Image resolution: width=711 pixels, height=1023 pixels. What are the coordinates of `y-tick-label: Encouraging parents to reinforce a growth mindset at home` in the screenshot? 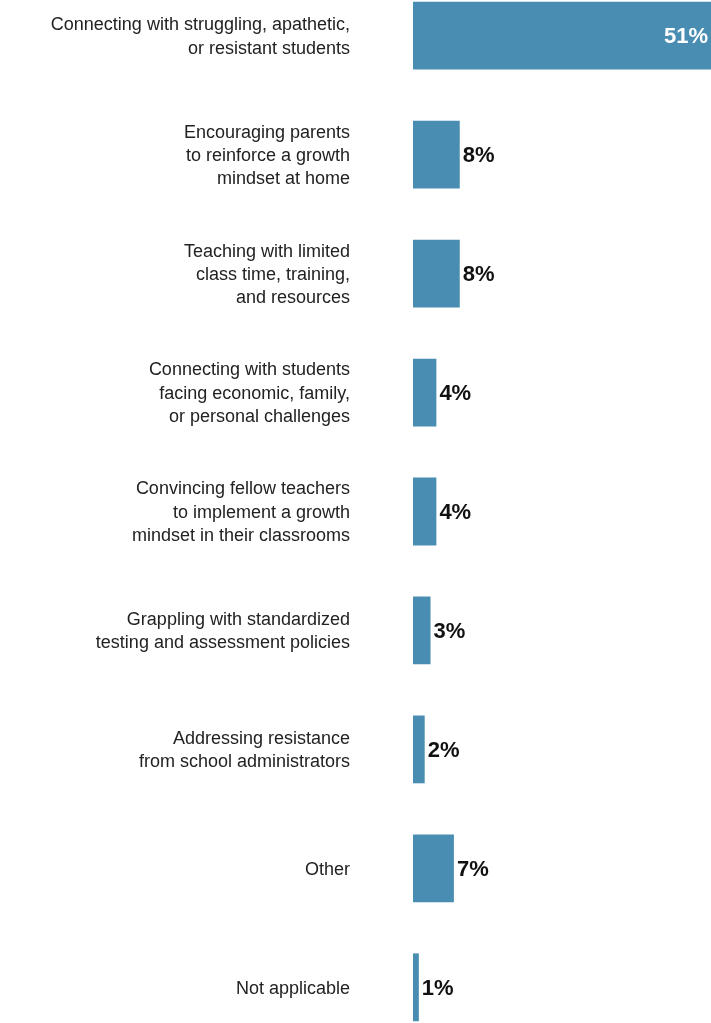 It's located at (266, 155).